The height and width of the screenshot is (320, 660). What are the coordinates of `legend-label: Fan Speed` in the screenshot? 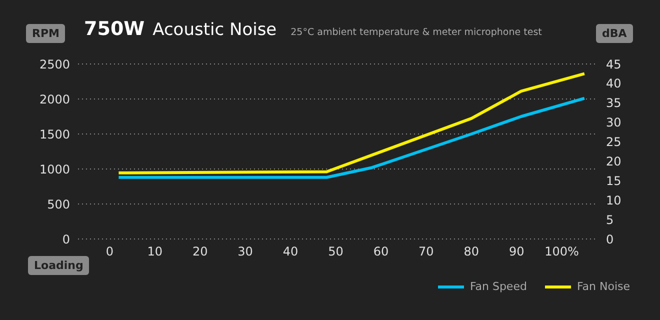 It's located at (498, 286).